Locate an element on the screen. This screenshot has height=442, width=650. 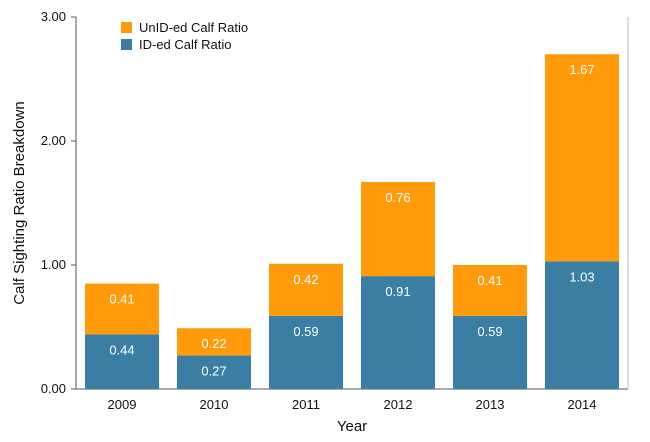
legend-label: UnID-ed Calf Ratio is located at coordinates (193, 27).